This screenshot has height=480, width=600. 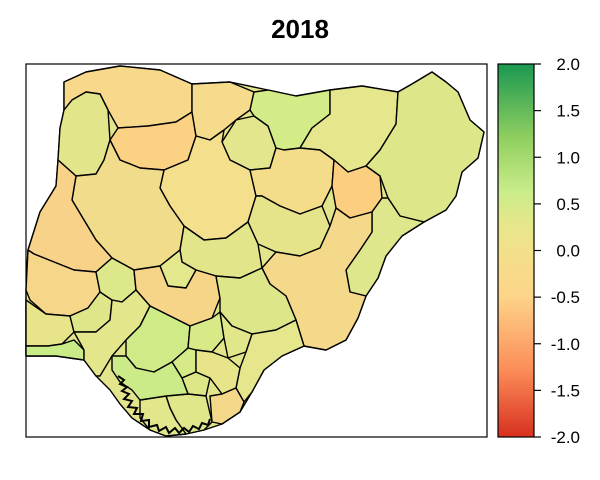 I want to click on colorbar-tick-label: 0.5, so click(x=568, y=204).